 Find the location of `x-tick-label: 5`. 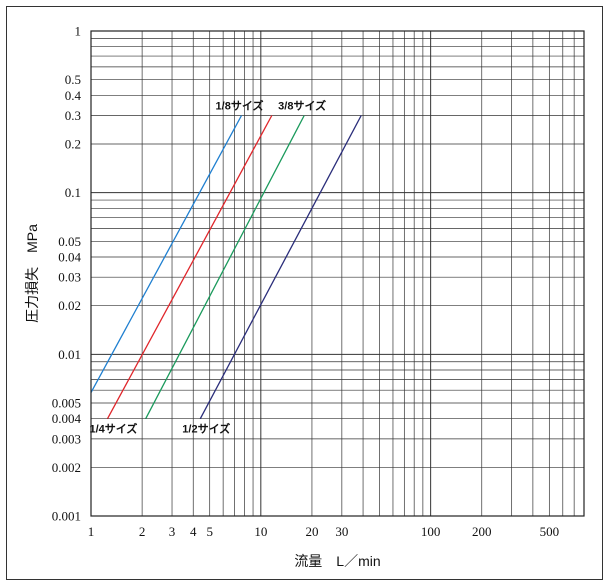

x-tick-label: 5 is located at coordinates (209, 531).